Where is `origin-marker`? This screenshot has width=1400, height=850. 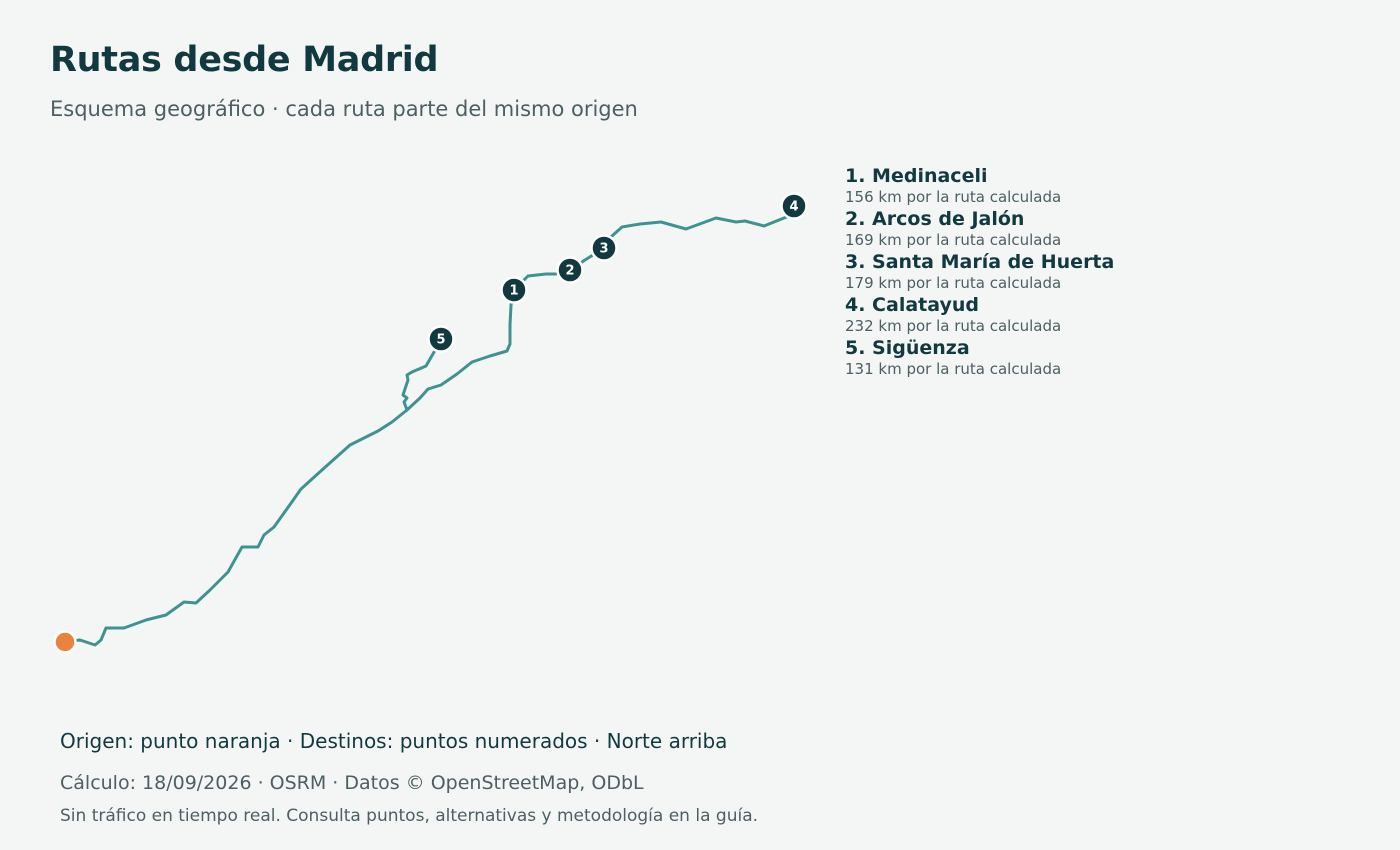
origin-marker is located at coordinates (65, 642).